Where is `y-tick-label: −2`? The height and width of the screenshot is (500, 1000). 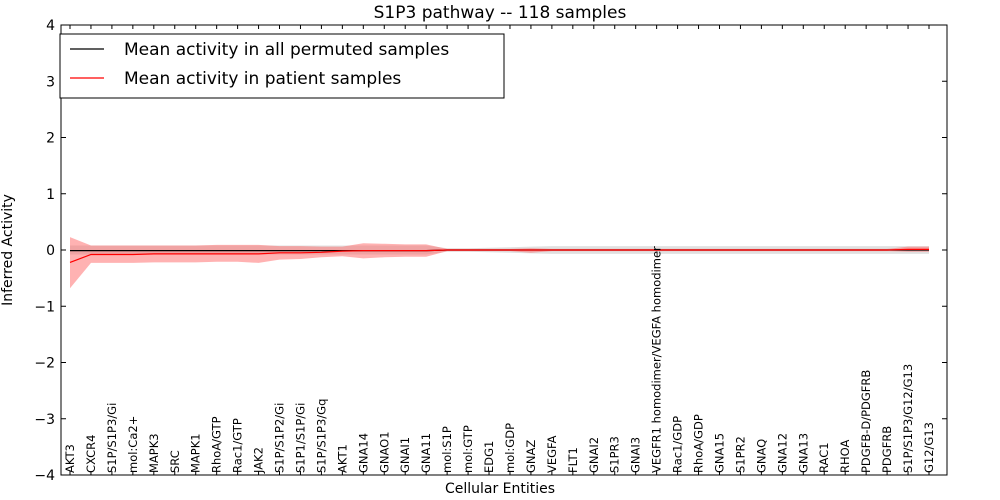 y-tick-label: −2 is located at coordinates (44, 364).